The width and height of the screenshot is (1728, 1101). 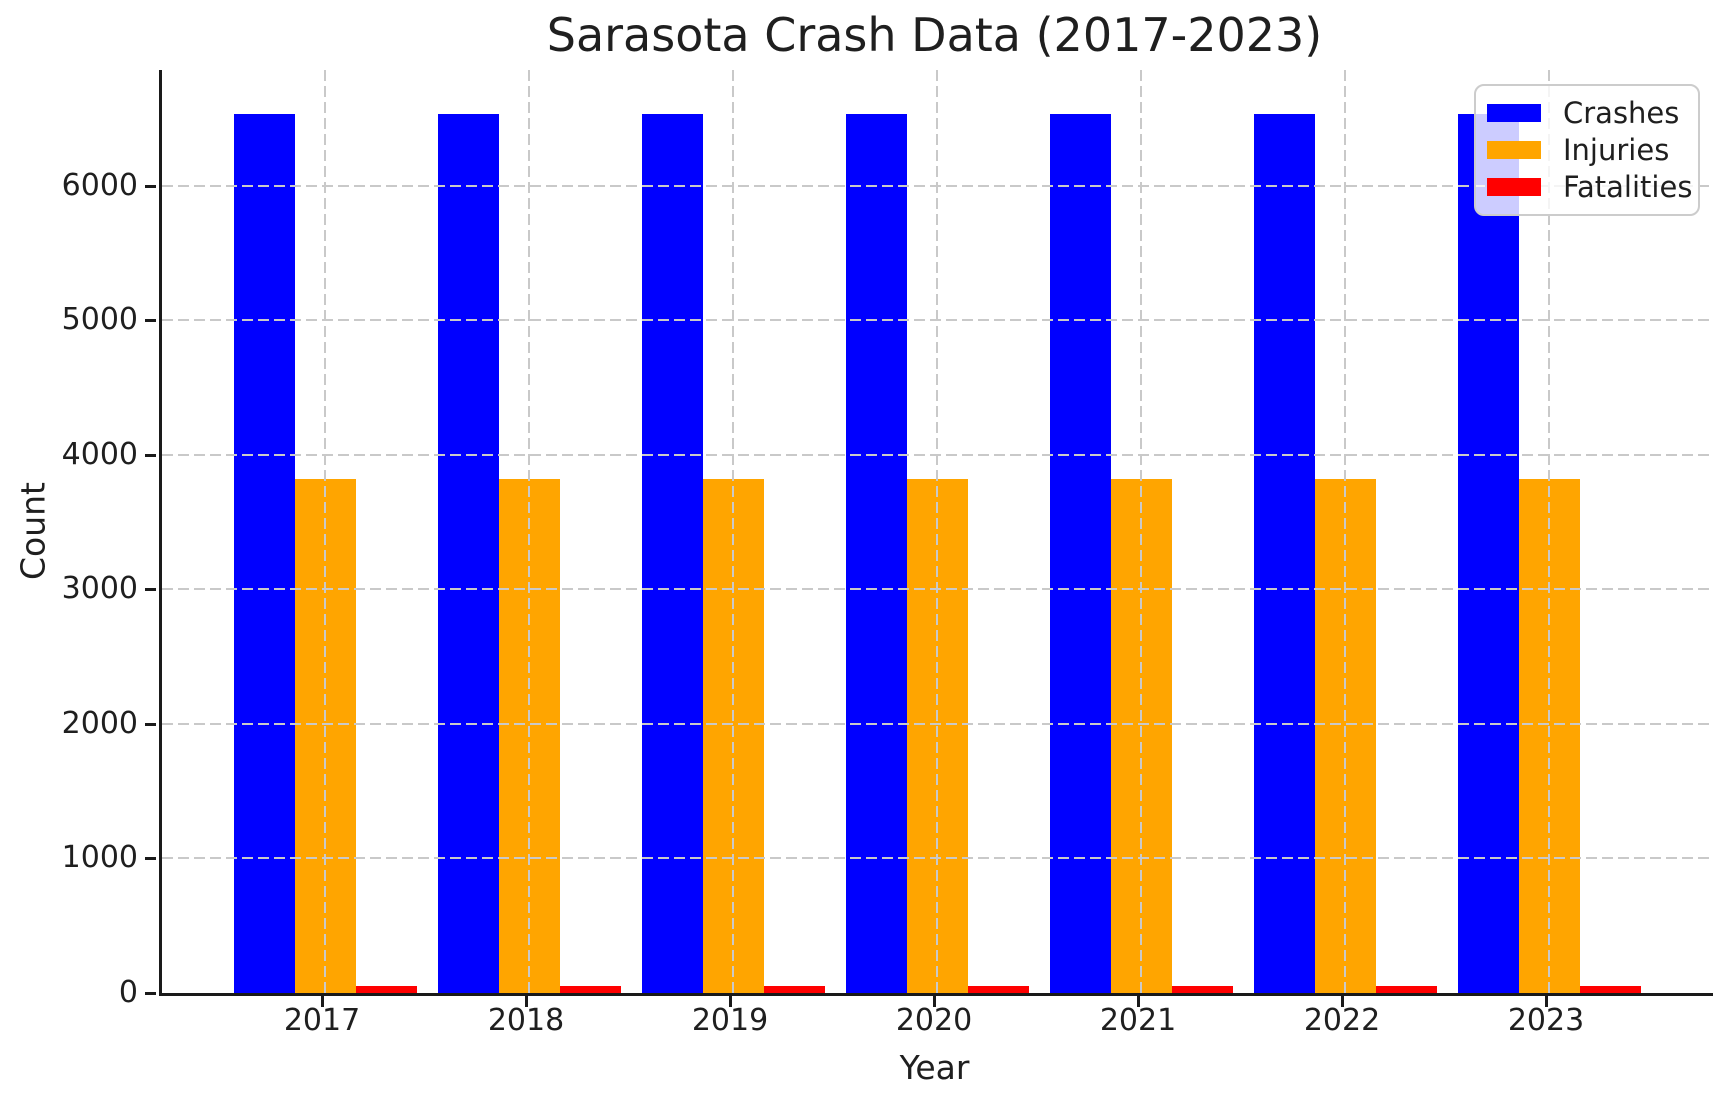 I want to click on bar-fatalities-2020, so click(x=998, y=989).